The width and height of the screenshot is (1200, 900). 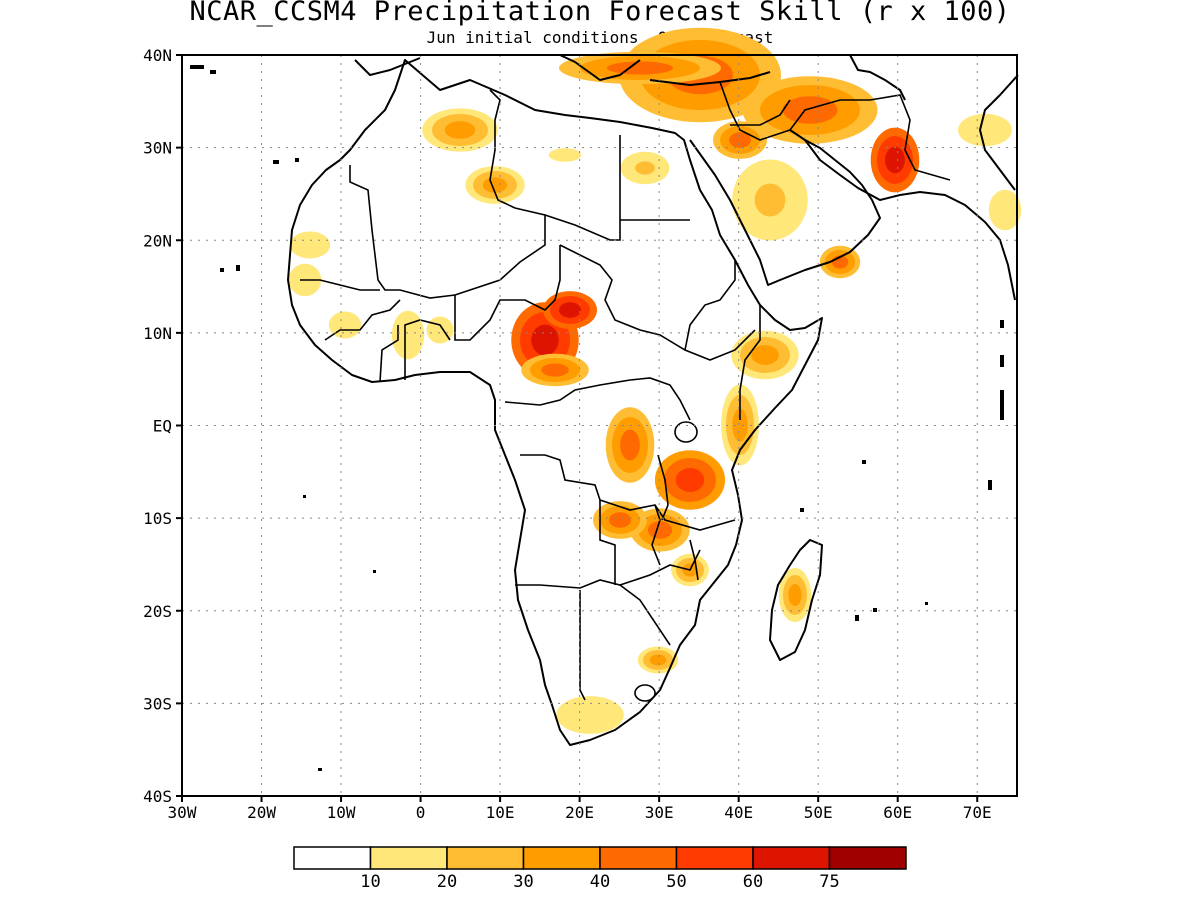 I want to click on lon-tick-label: 70E, so click(x=977, y=812).